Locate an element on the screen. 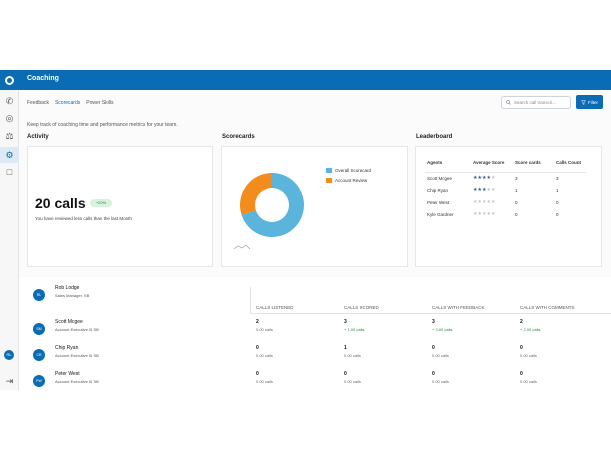  leaderboard-score-cards: 1 is located at coordinates (516, 190).